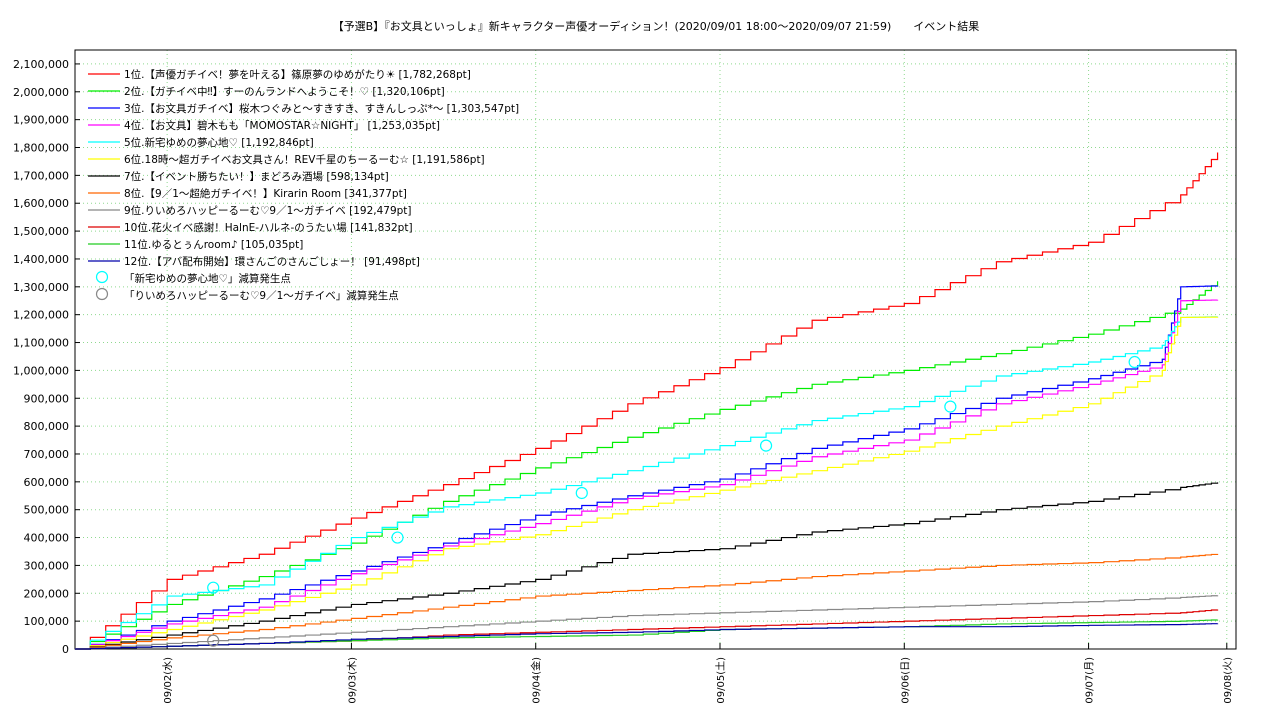 This screenshot has height=724, width=1280. I want to click on y-tick-label: 500,000, so click(47, 510).